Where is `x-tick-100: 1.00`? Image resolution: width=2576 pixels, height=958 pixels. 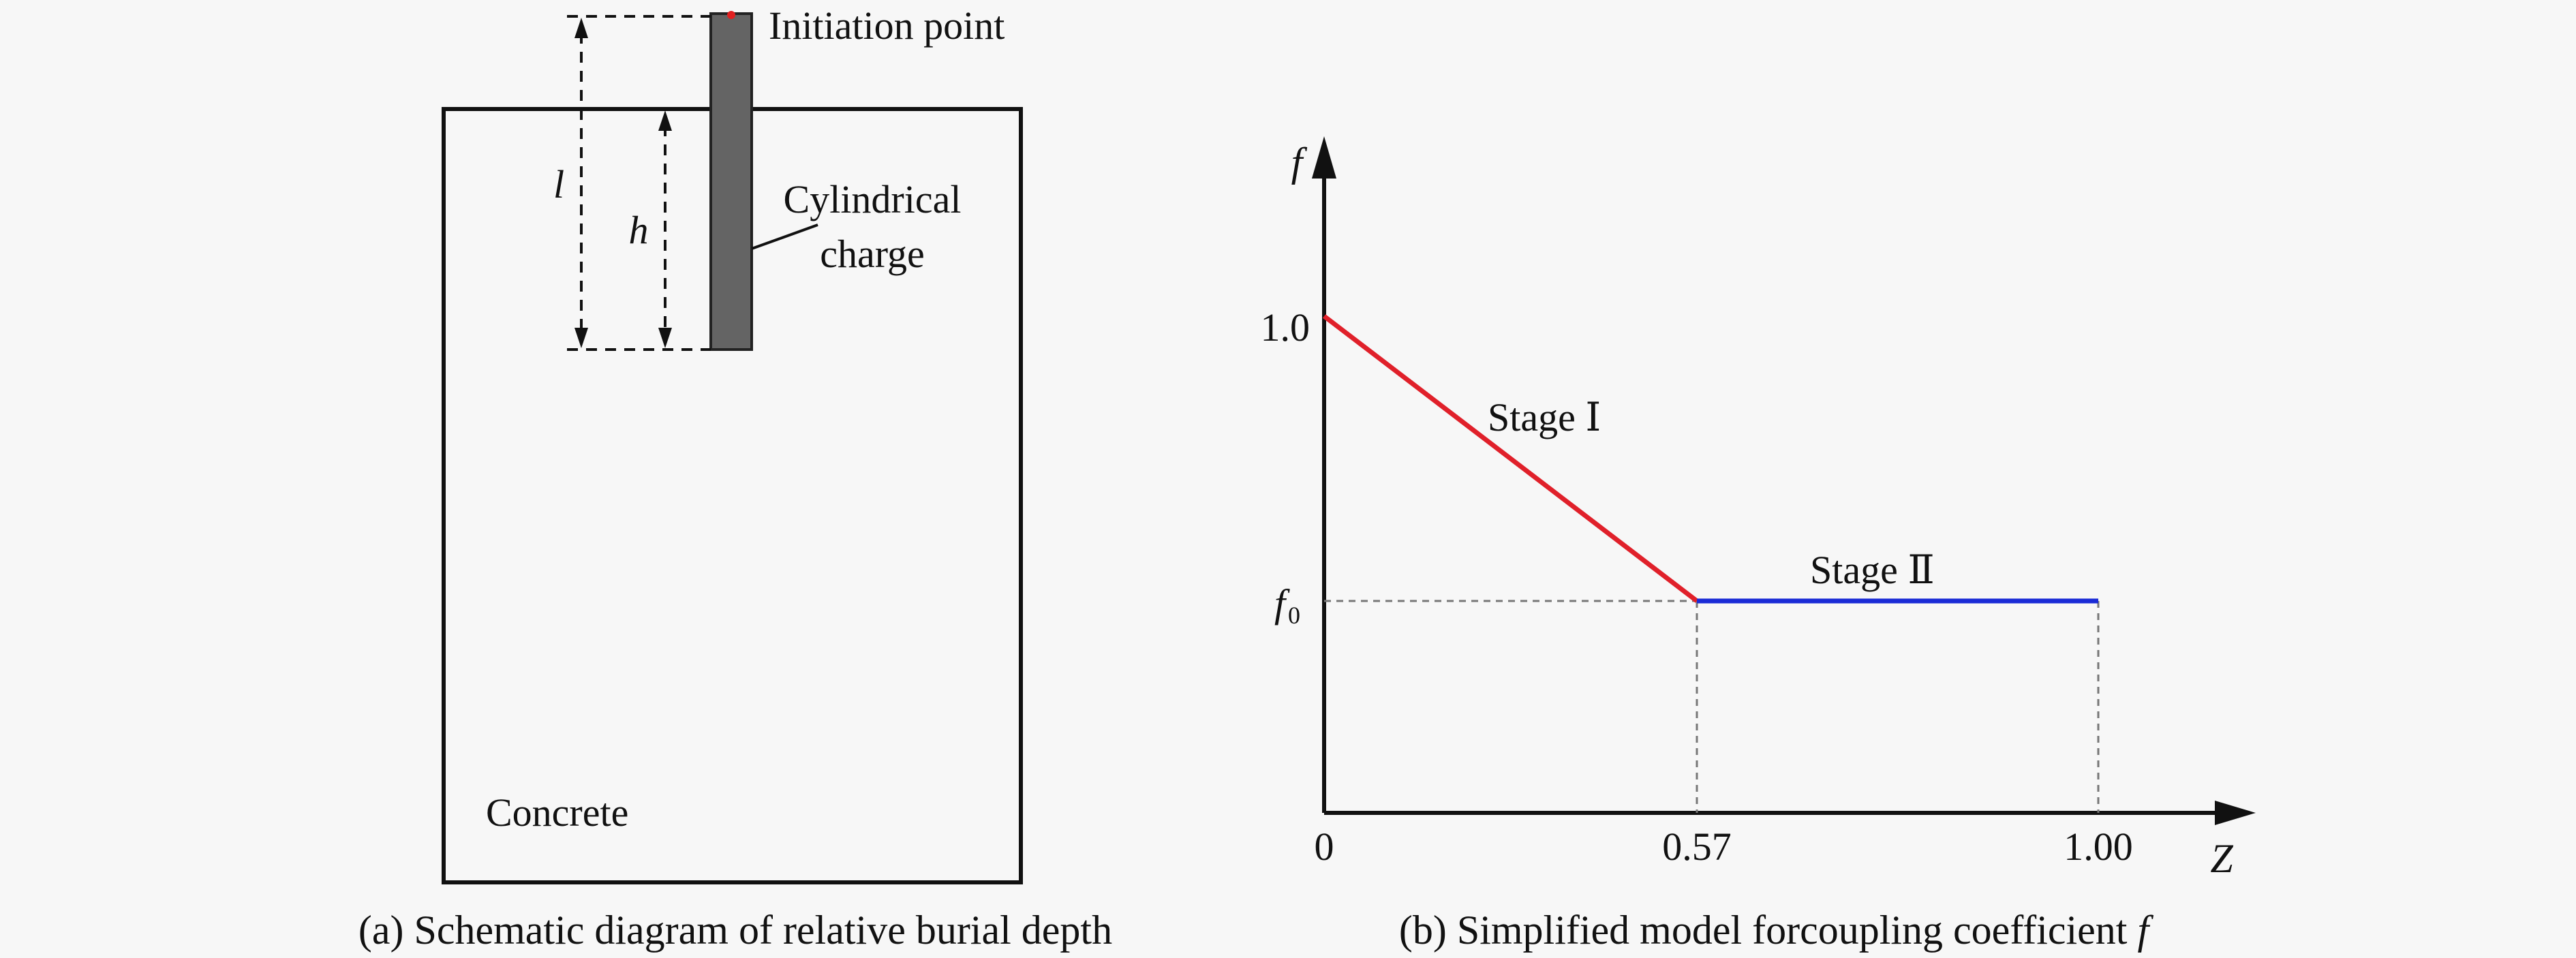
x-tick-100: 1.00 is located at coordinates (2098, 846).